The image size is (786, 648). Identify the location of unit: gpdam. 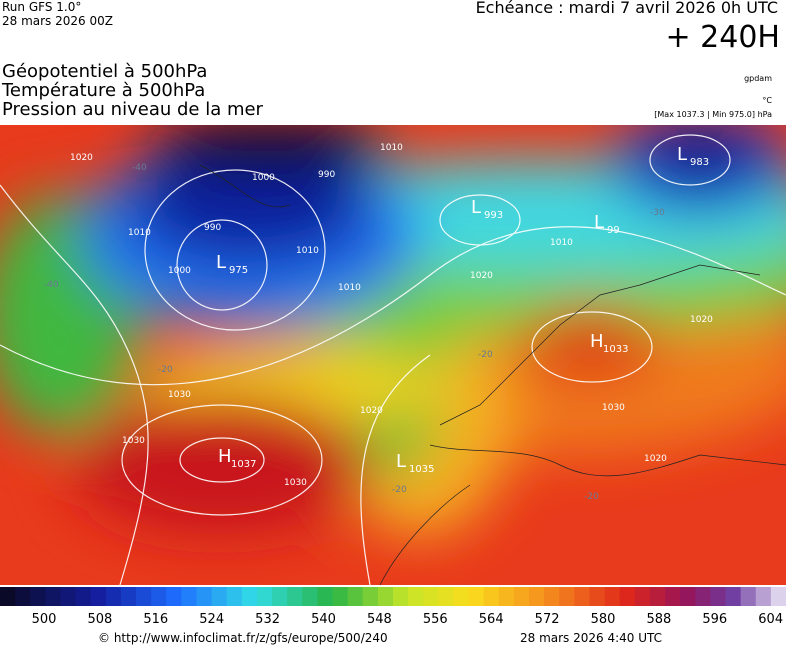
(758, 78).